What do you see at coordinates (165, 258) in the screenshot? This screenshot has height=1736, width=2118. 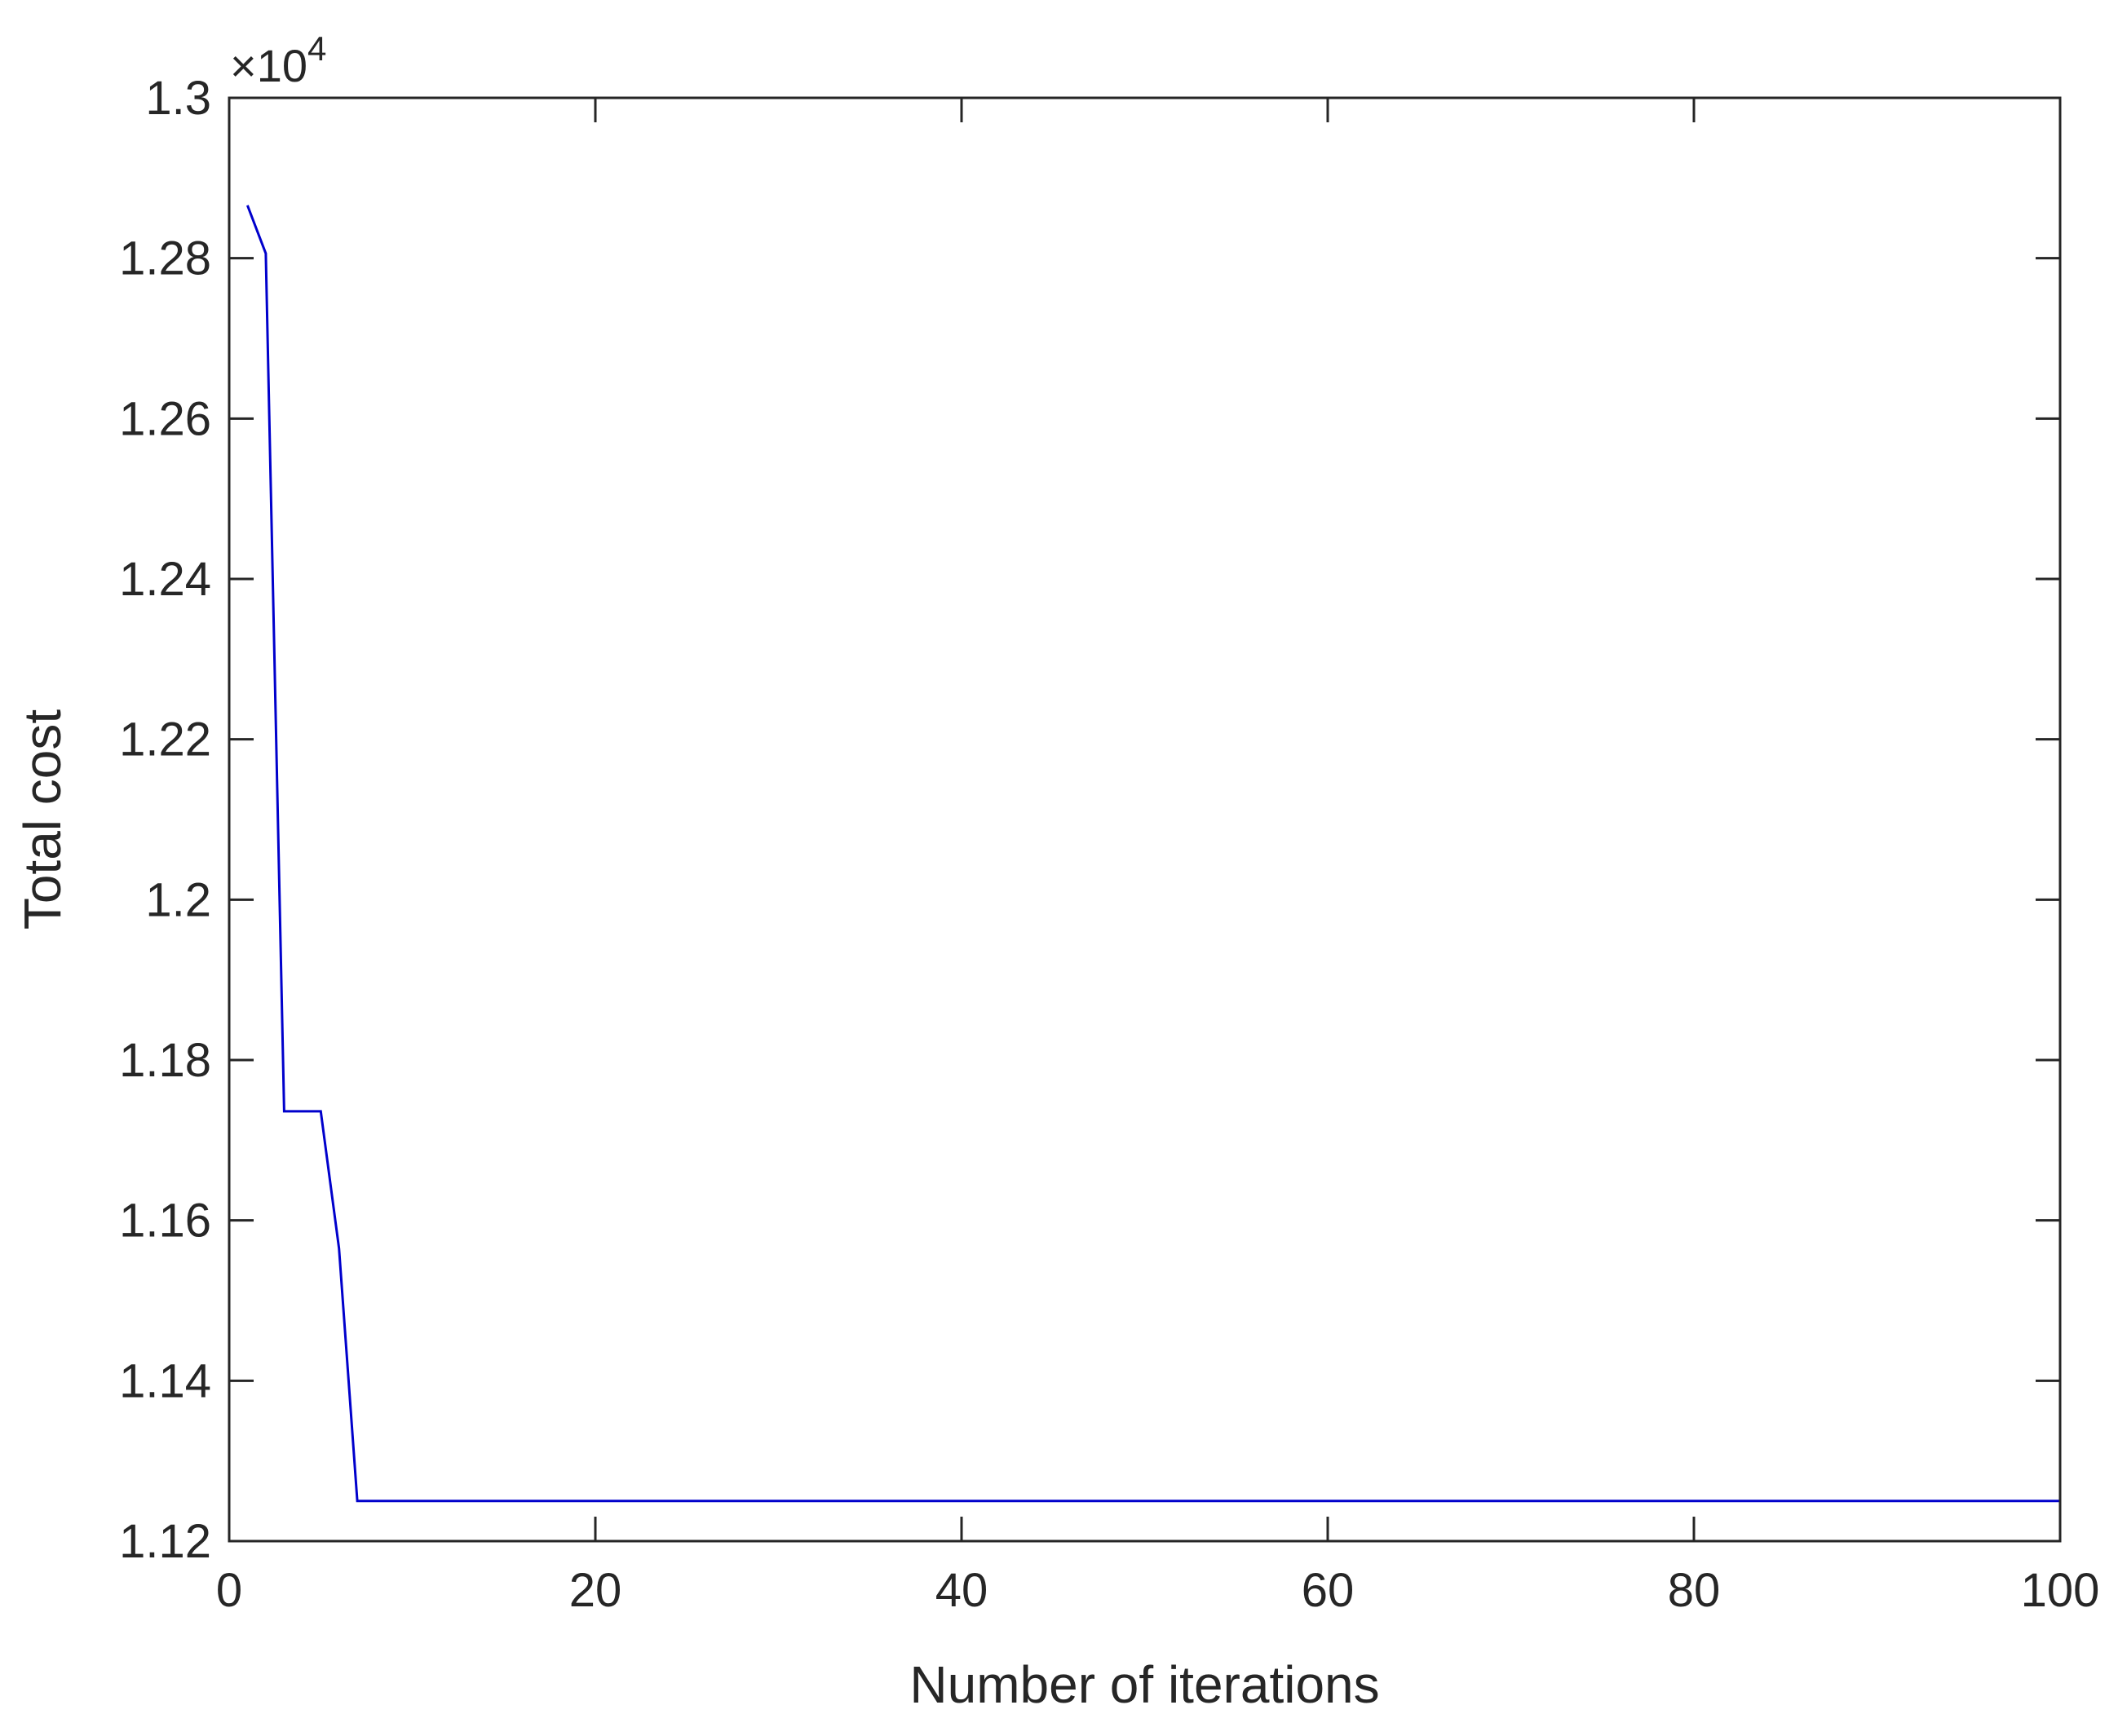 I see `y-tick-label: 1.28` at bounding box center [165, 258].